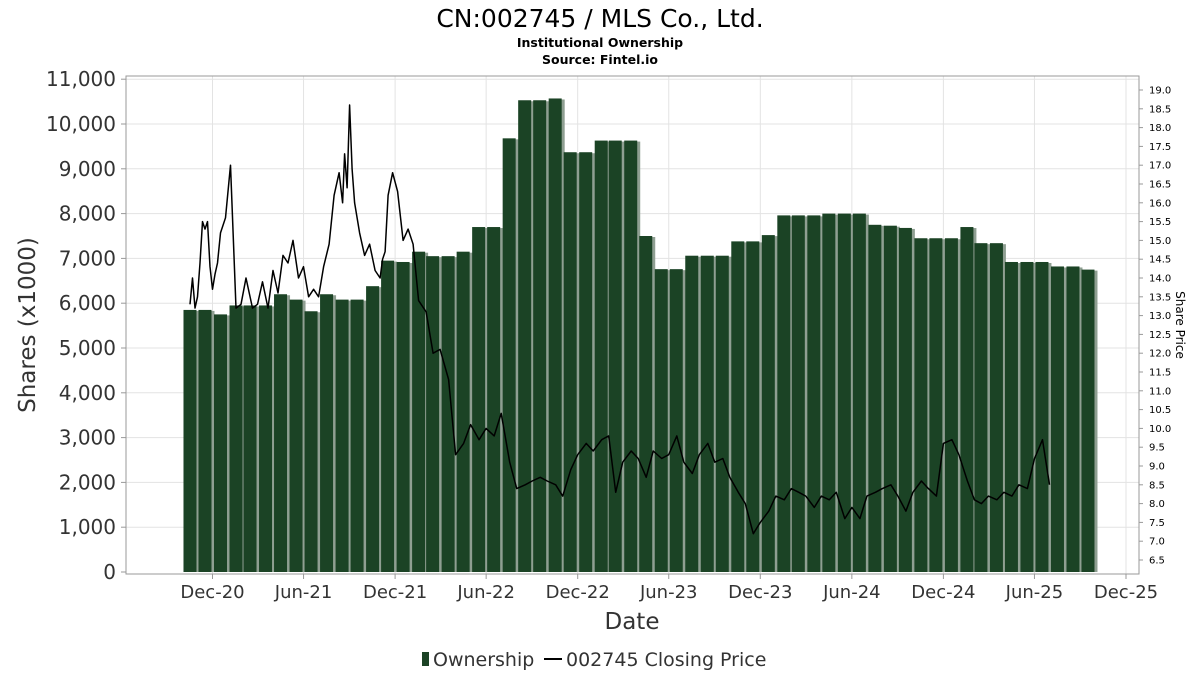 The image size is (1200, 675). What do you see at coordinates (1160, 241) in the screenshot?
I see `y2-tick-label: 15.0` at bounding box center [1160, 241].